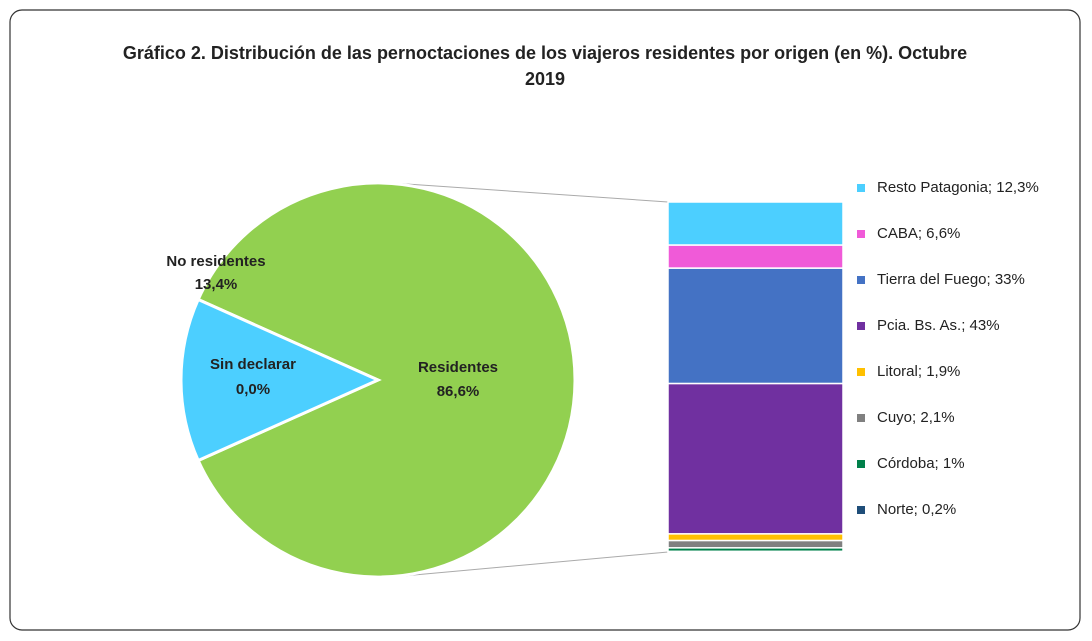 The height and width of the screenshot is (641, 1092). What do you see at coordinates (918, 371) in the screenshot?
I see `legend-label: Litoral; 1,9%` at bounding box center [918, 371].